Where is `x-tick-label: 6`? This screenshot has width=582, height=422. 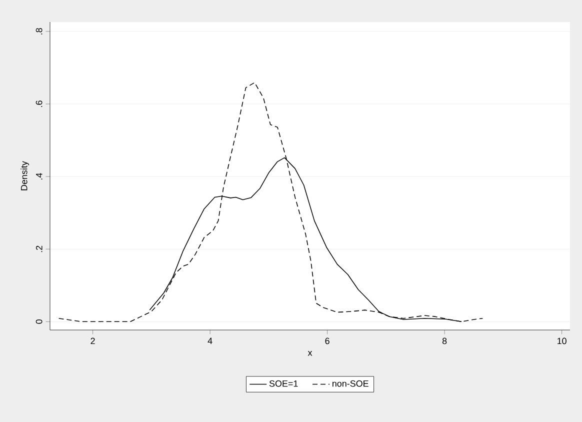 x-tick-label: 6 is located at coordinates (327, 341).